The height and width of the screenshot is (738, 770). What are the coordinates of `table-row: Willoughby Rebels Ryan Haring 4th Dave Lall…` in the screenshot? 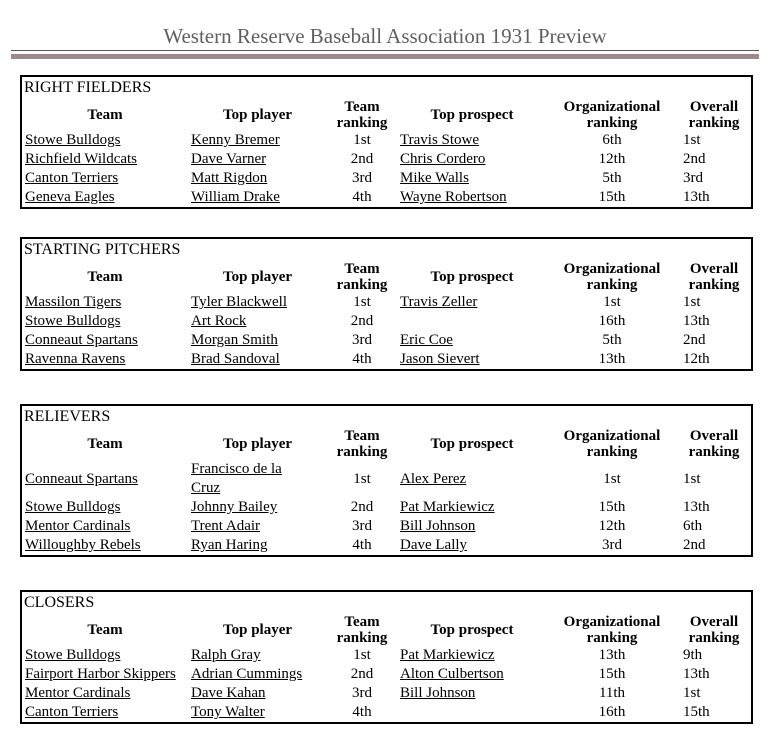 It's located at (386, 545).